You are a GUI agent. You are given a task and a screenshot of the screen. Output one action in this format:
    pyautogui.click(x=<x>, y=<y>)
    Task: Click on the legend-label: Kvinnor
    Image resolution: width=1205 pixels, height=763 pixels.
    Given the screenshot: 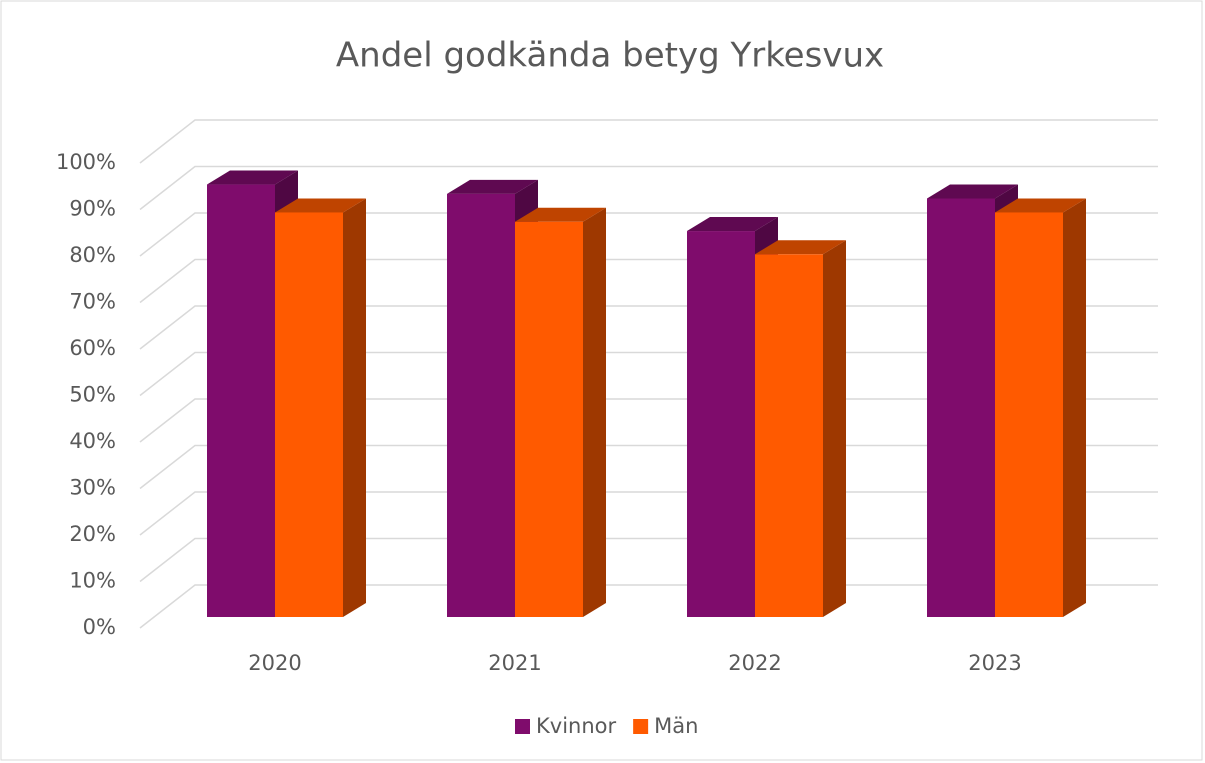 What is the action you would take?
    pyautogui.click(x=576, y=726)
    